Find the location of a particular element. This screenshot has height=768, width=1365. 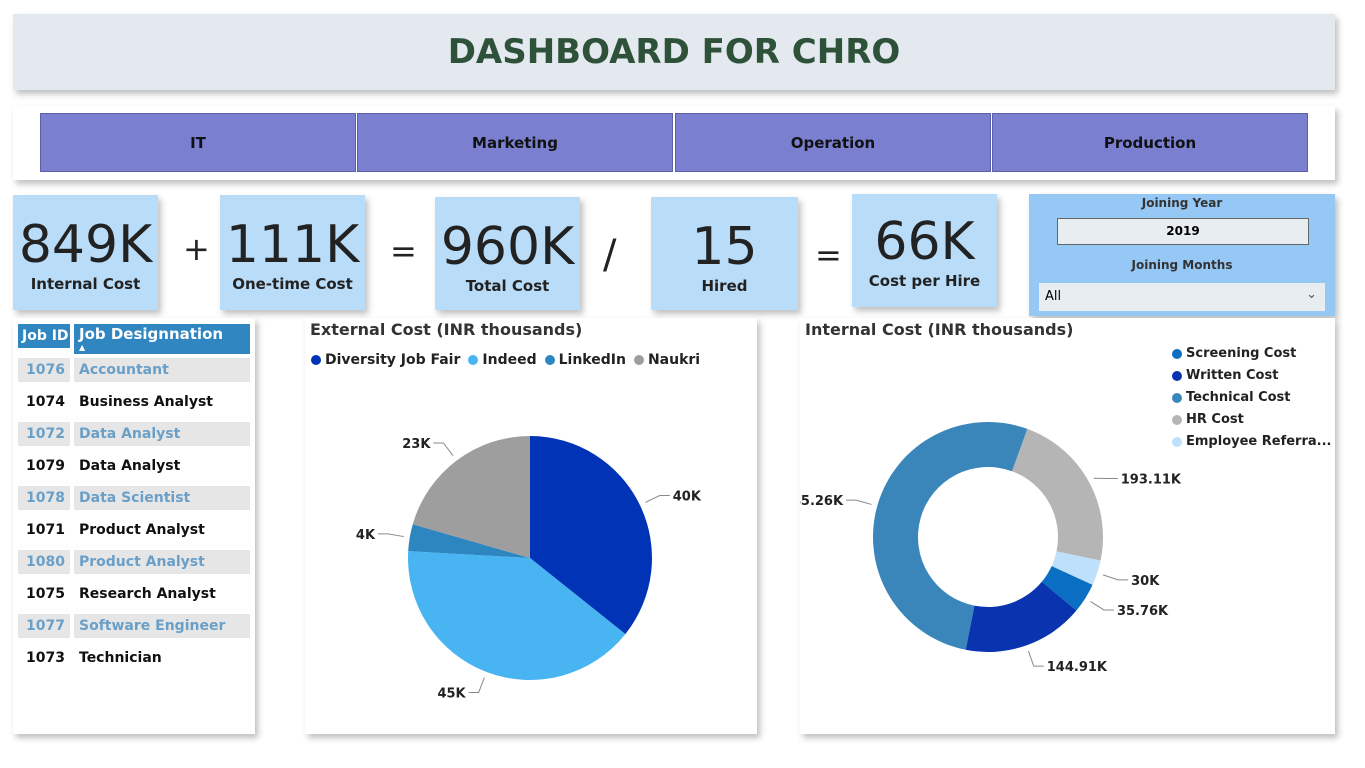

internal-cost-donut: 193.11K 30K 35.76K 144.91K 445.26K is located at coordinates (991, 548).